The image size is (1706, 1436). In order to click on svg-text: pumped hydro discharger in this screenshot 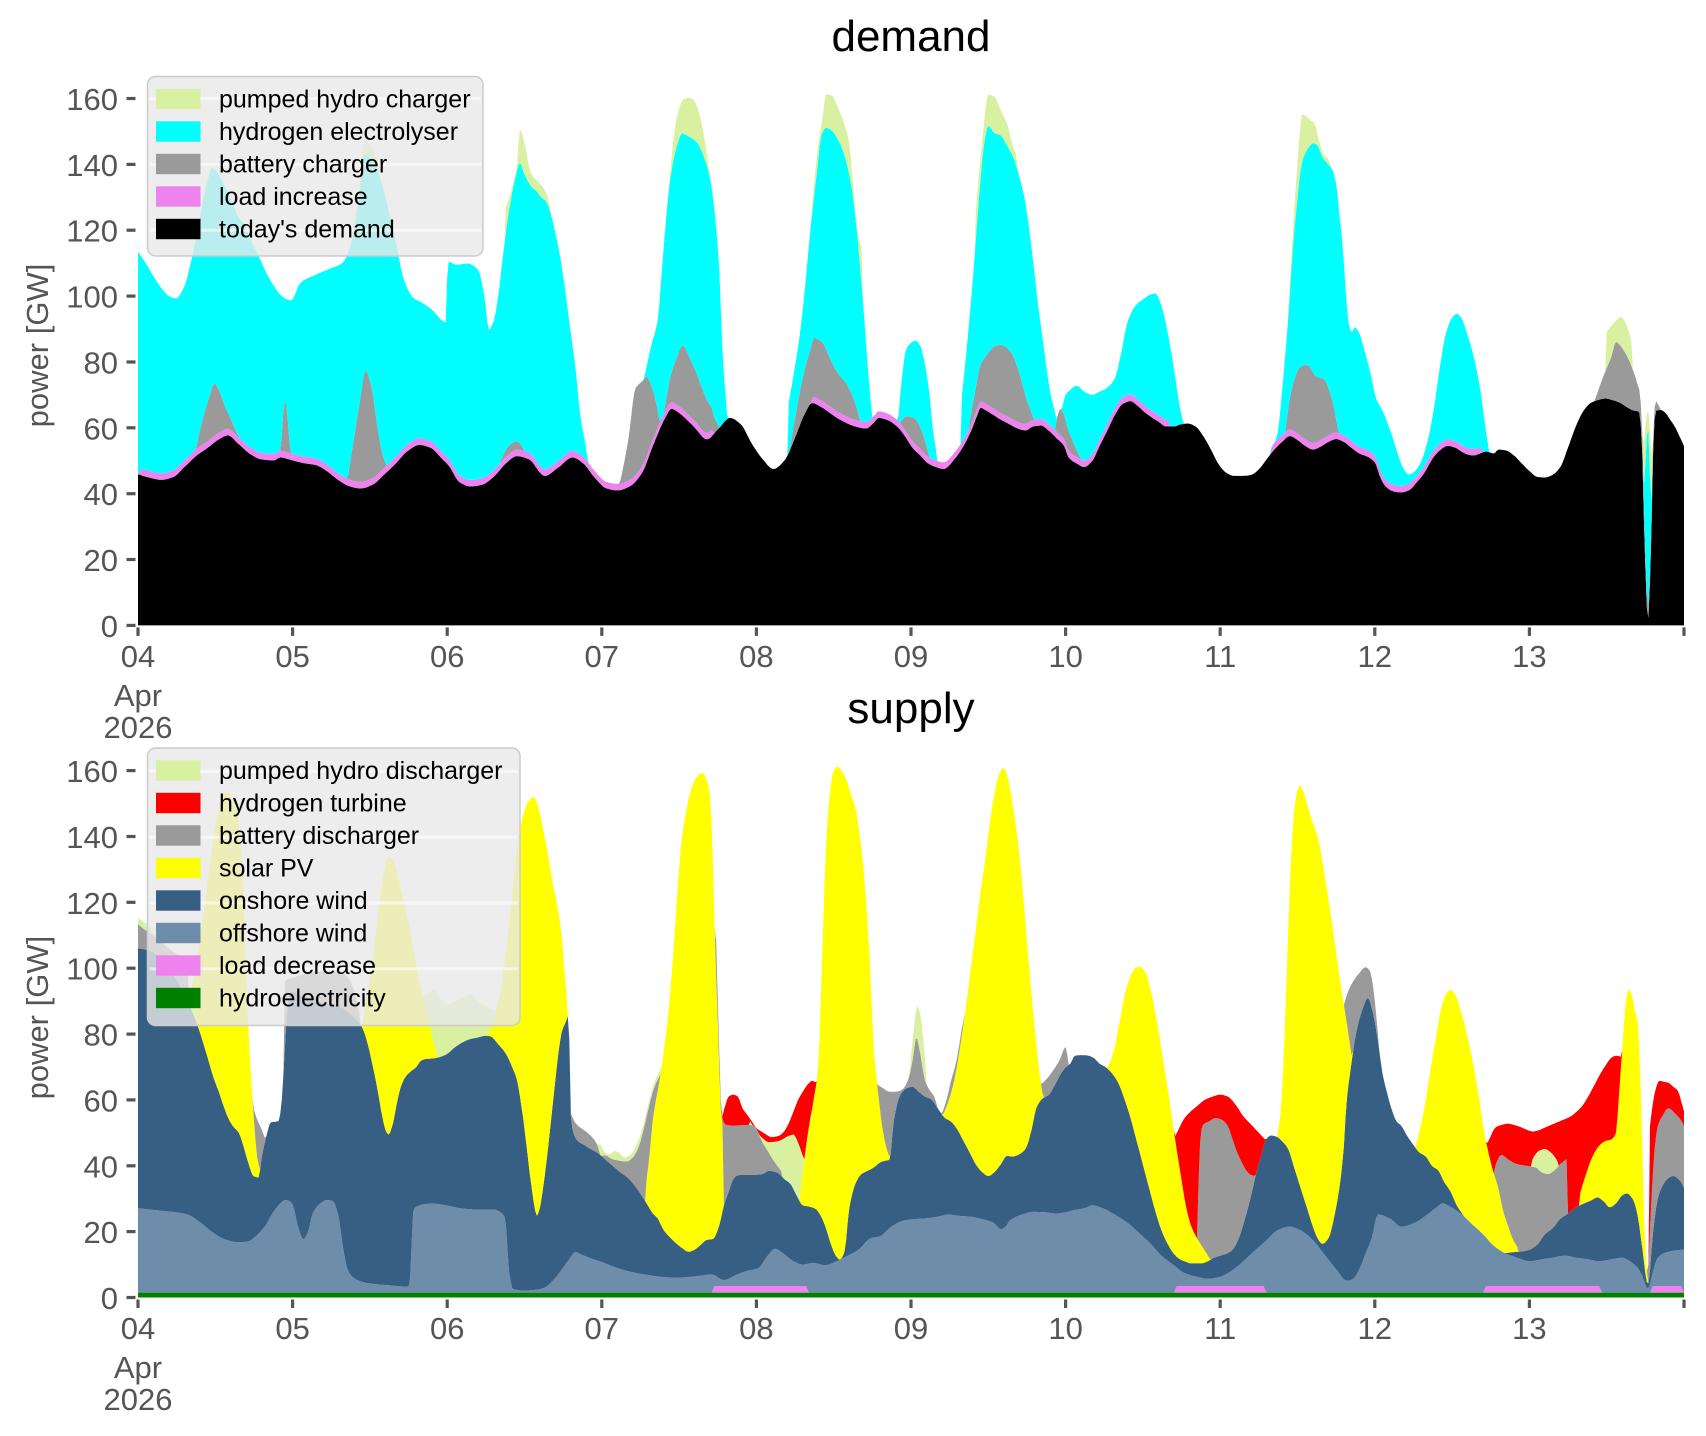, I will do `click(361, 771)`.